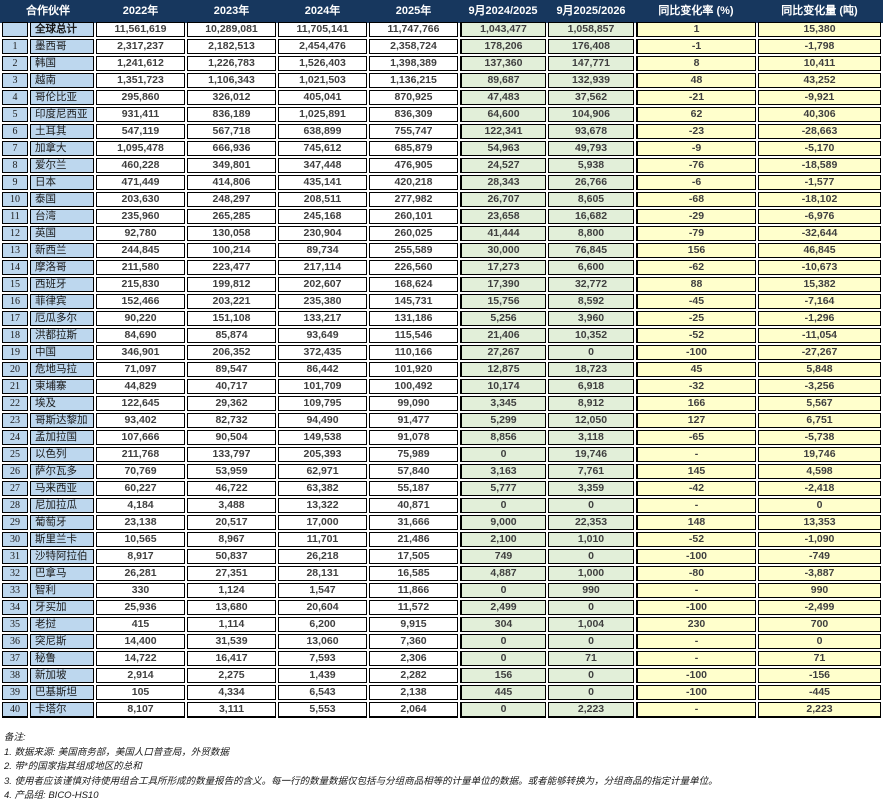  Describe the element at coordinates (413, 420) in the screenshot. I see `value-2025: 91,477` at that location.